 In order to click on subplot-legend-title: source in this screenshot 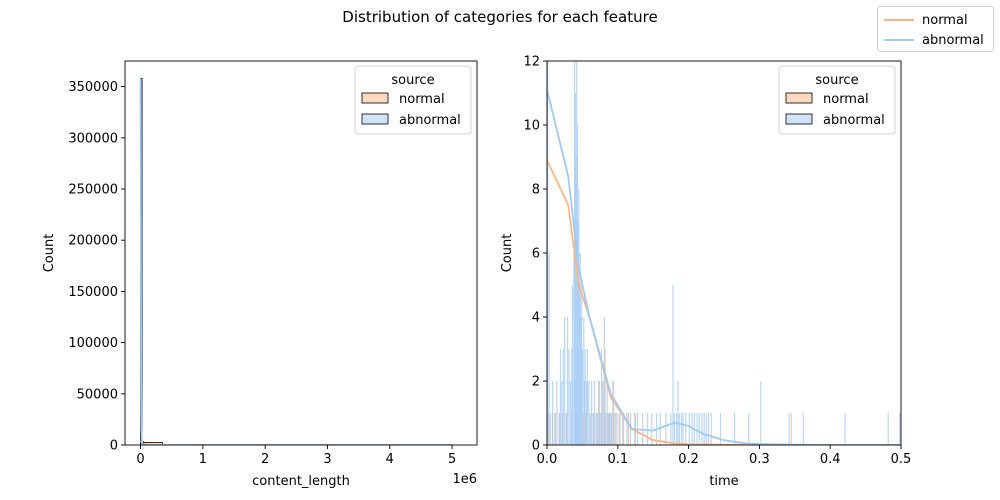, I will do `click(836, 80)`.